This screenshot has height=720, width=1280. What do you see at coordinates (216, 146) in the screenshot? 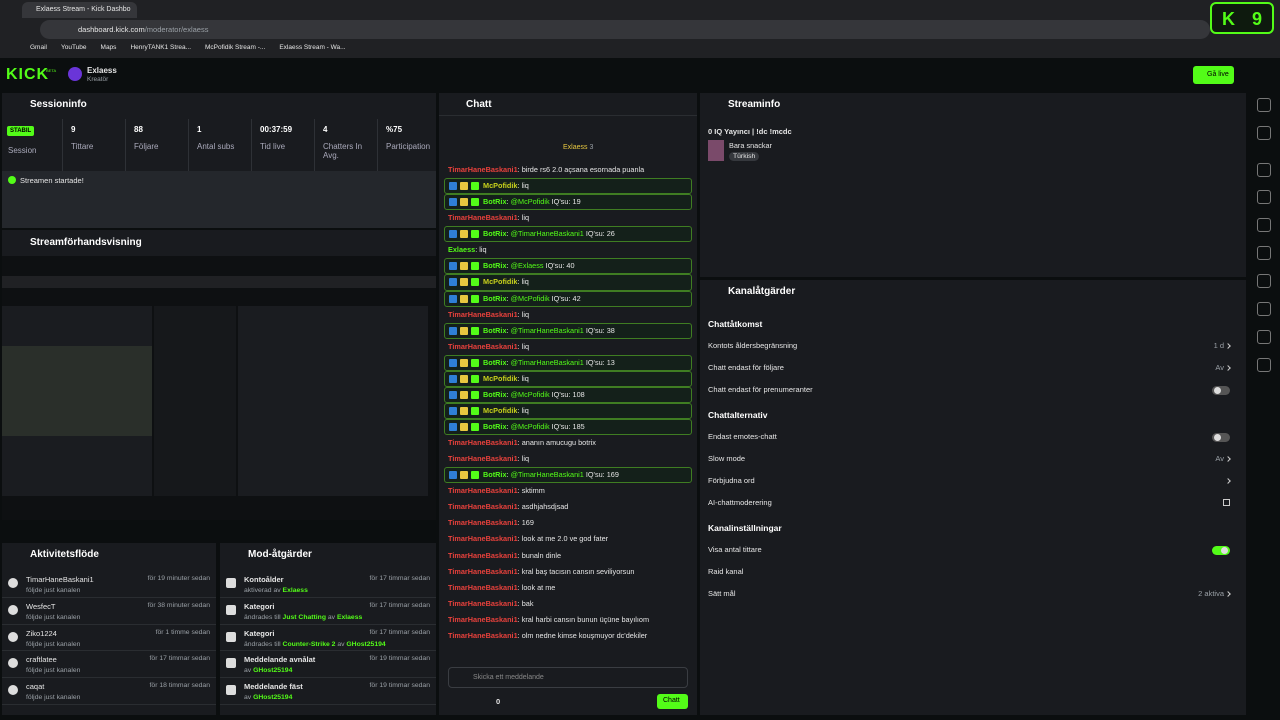
I see `stat-label: Antal subs` at bounding box center [216, 146].